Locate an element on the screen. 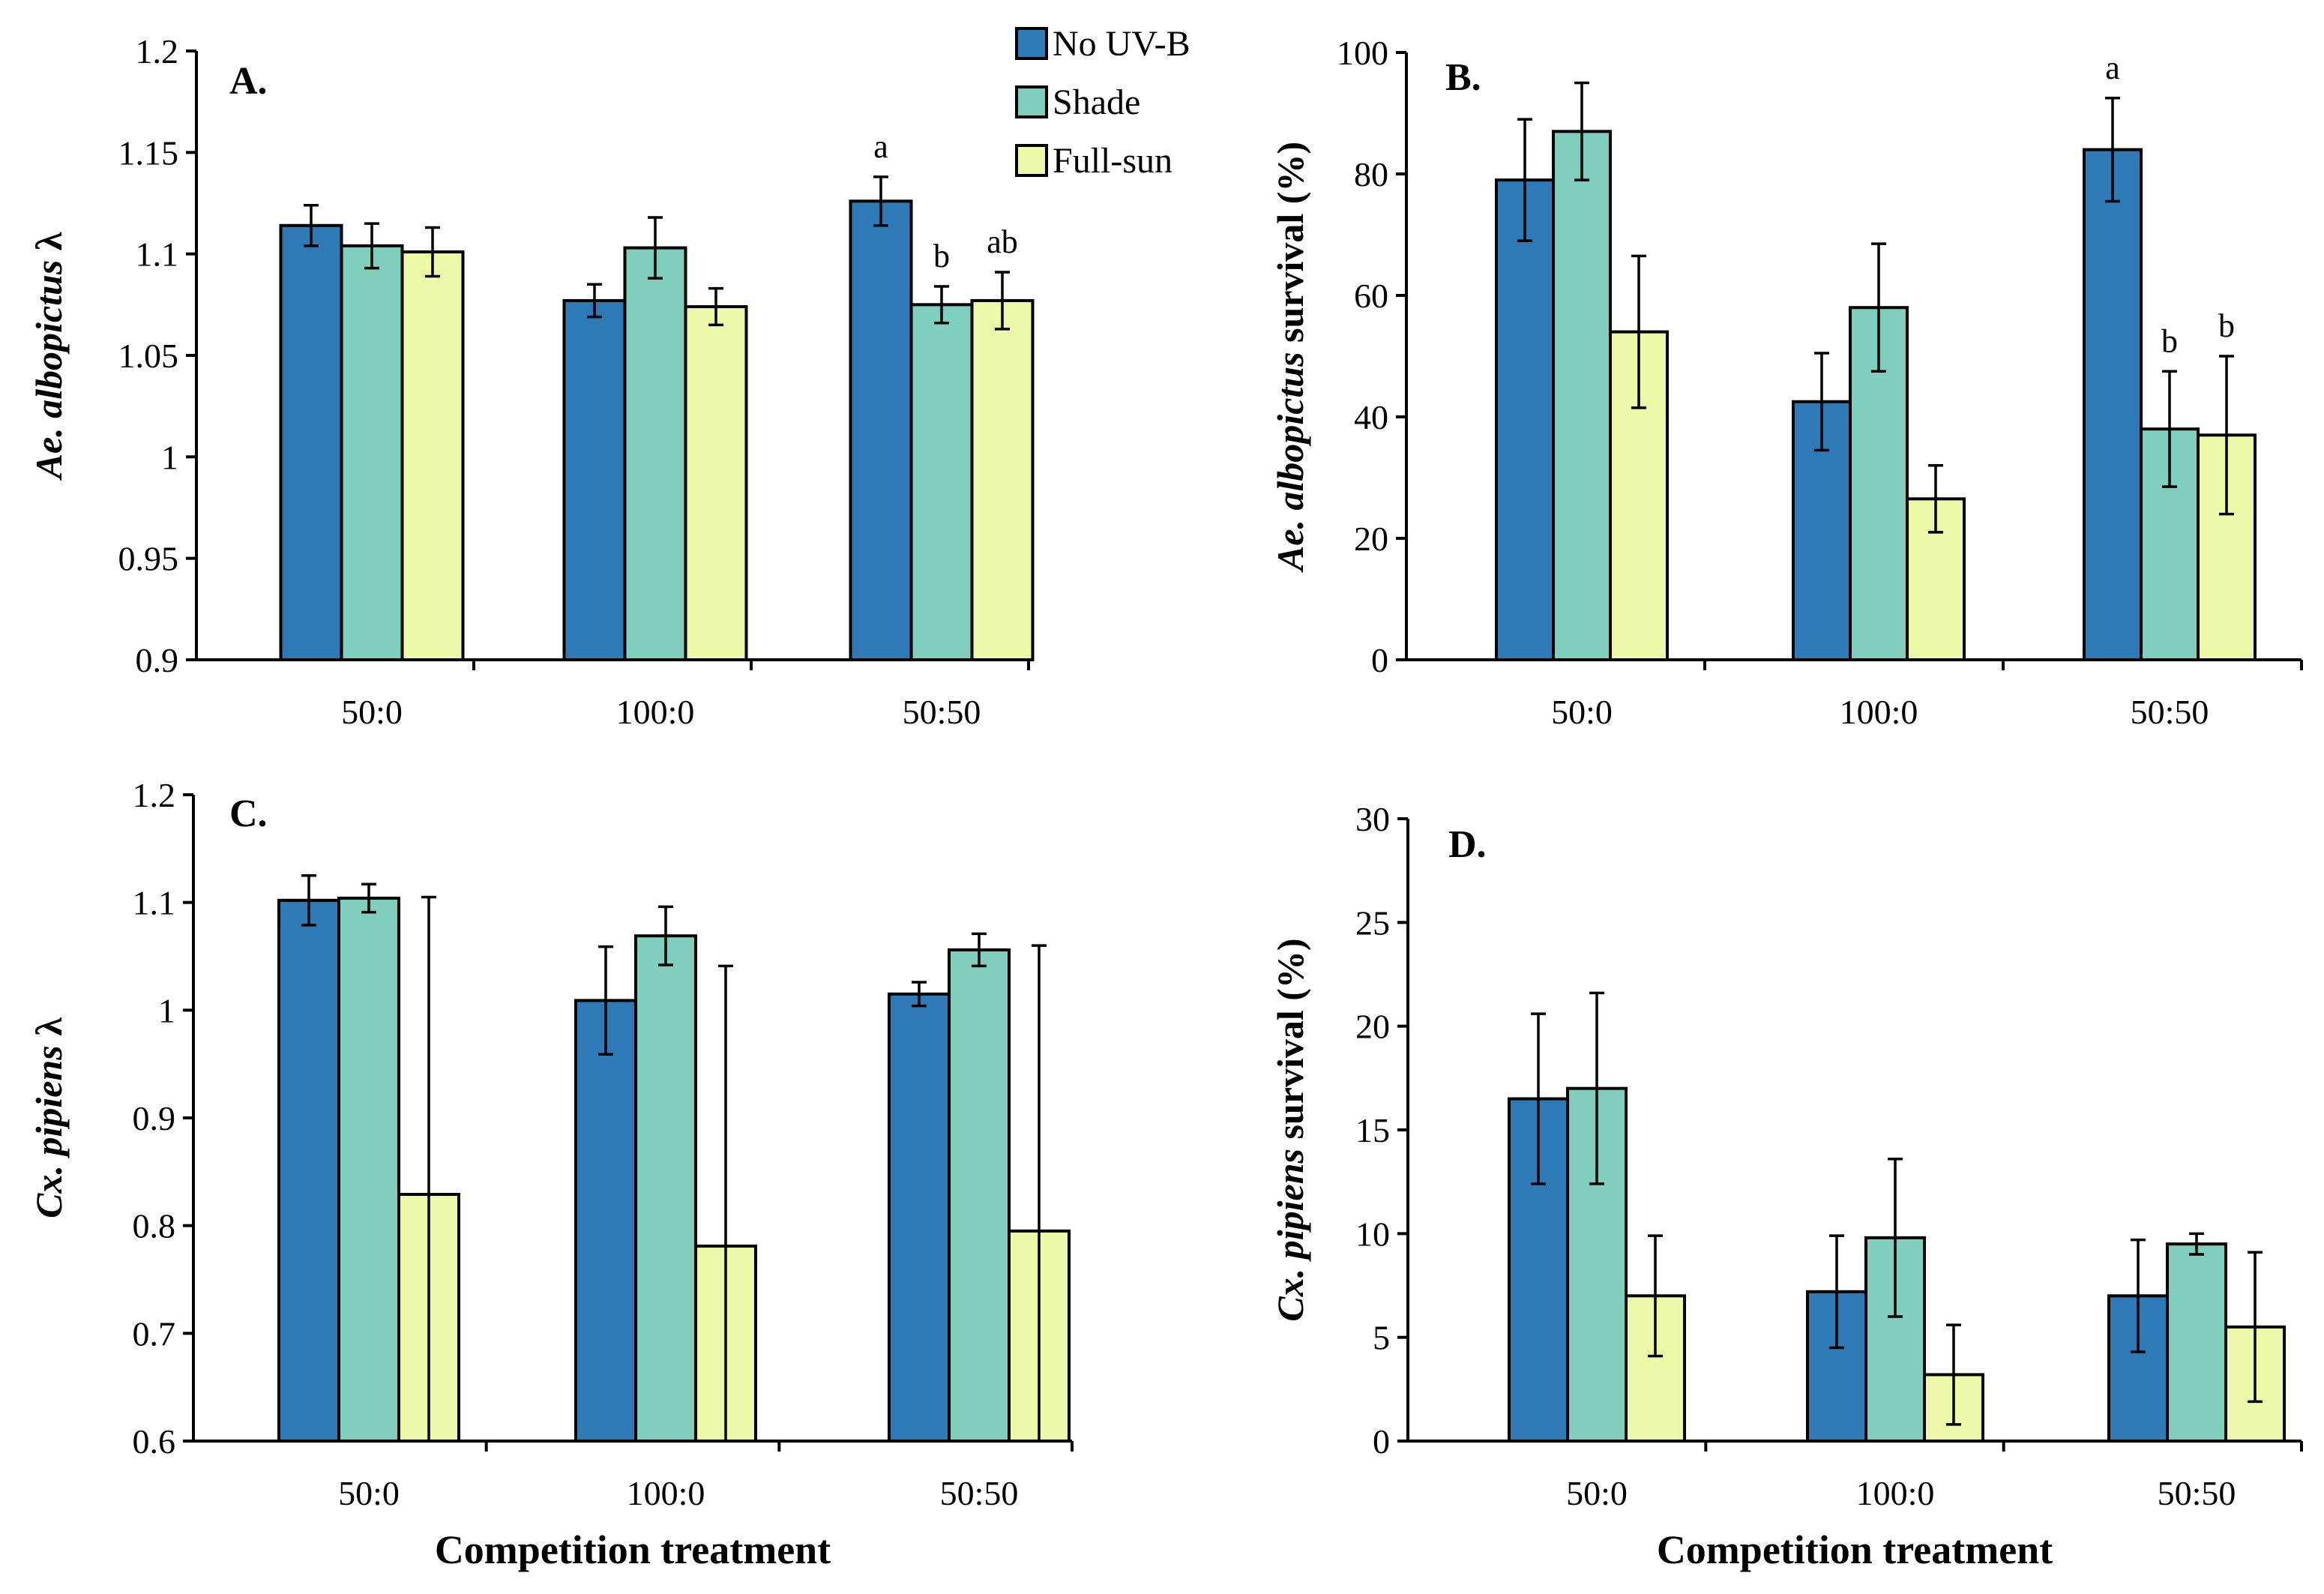  y-tick-label: 25 is located at coordinates (1372, 922).